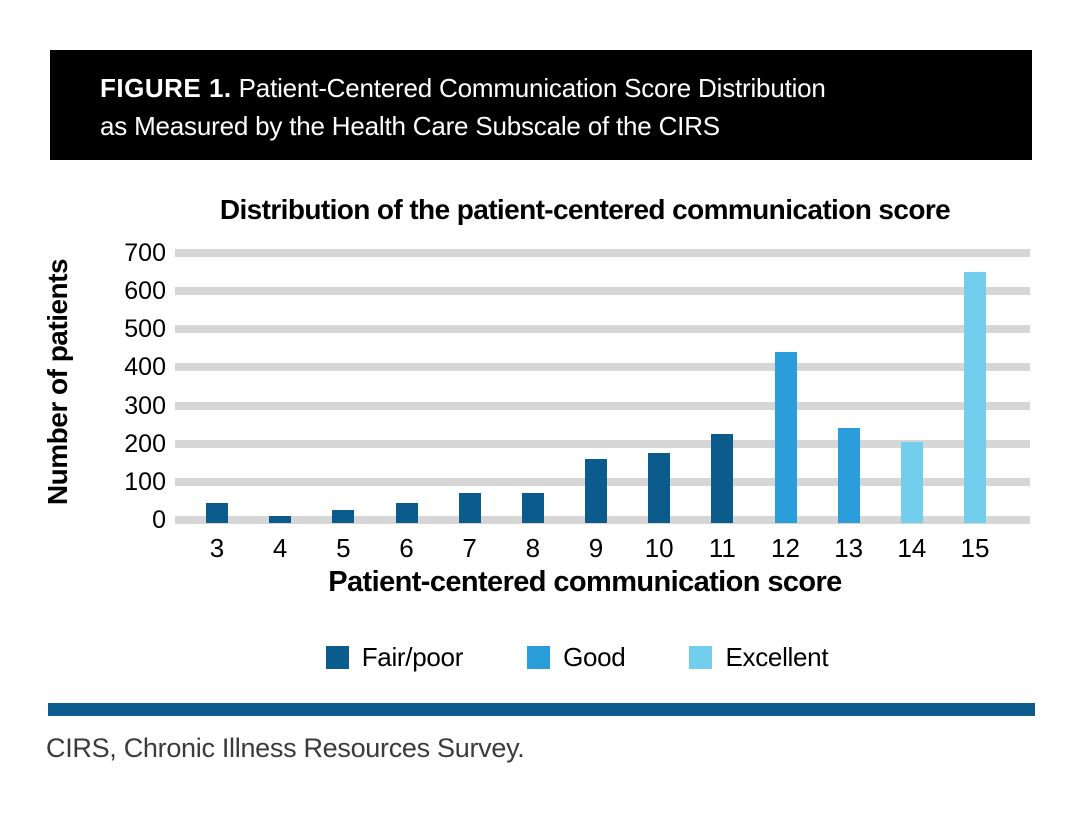 The height and width of the screenshot is (824, 1084). I want to click on bottom-rule-divider, so click(541, 709).